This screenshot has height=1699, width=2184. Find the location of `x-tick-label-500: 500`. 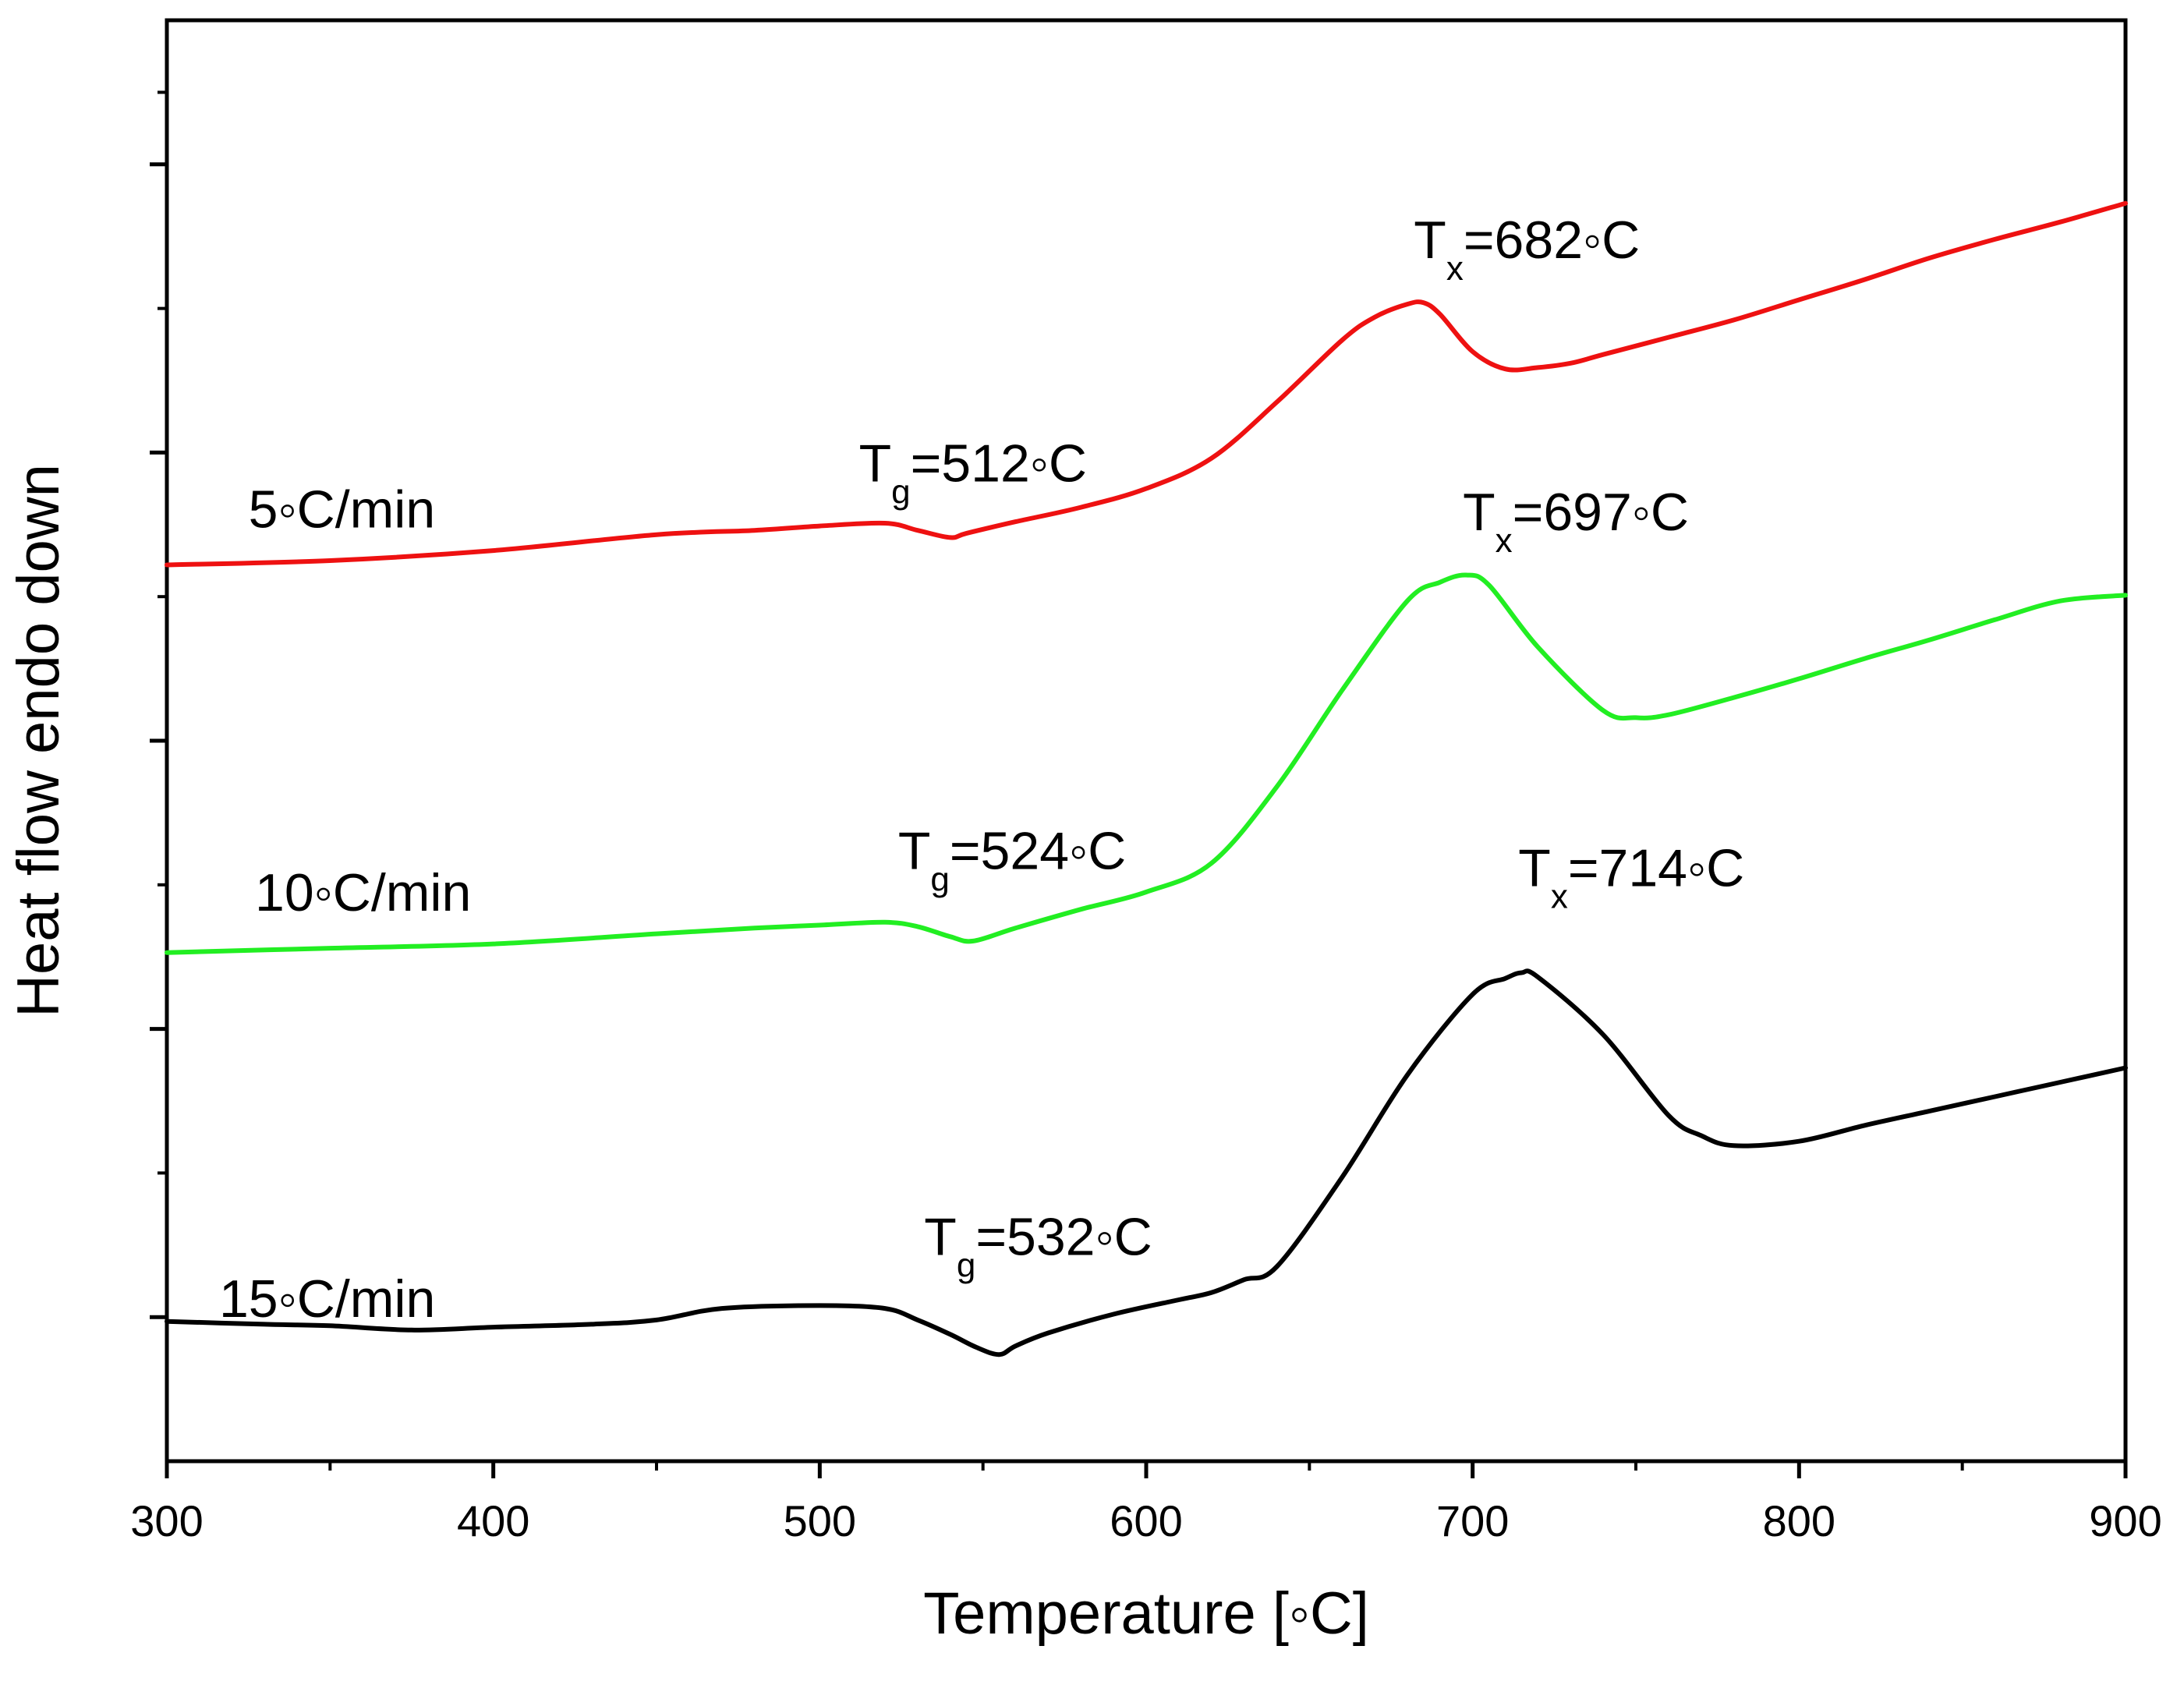

x-tick-label-500: 500 is located at coordinates (820, 1520).